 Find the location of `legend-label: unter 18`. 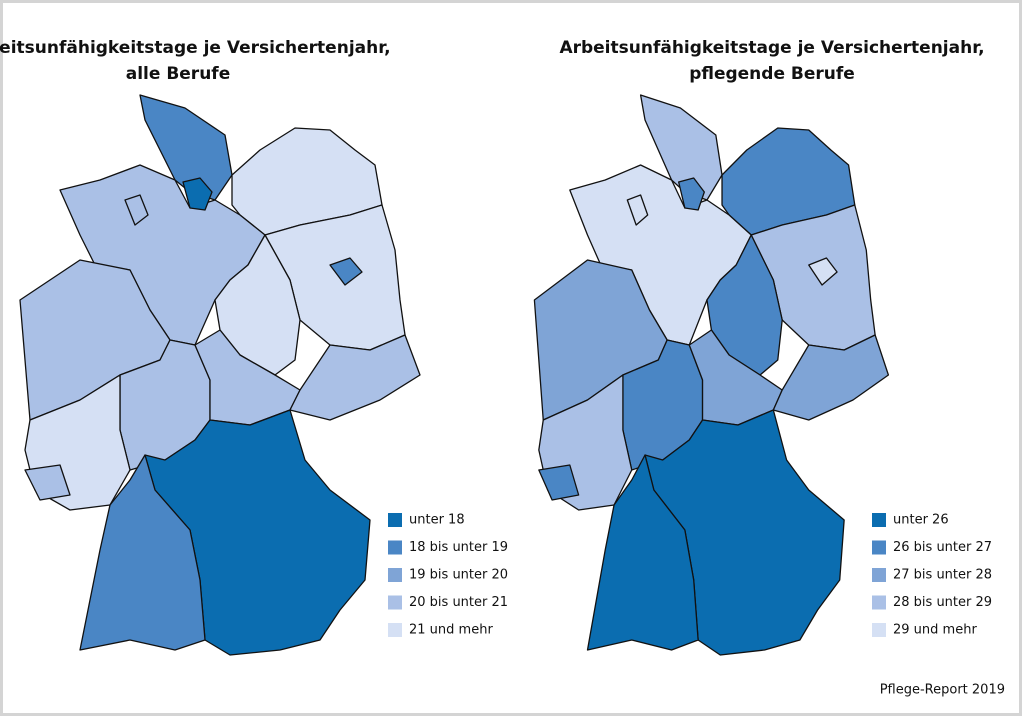

legend-label: unter 18 is located at coordinates (437, 520).